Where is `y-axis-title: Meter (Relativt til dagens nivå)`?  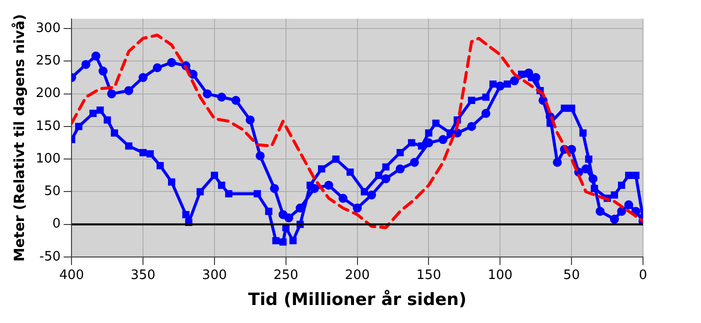 y-axis-title: Meter (Relativt til dagens nivå) is located at coordinates (19, 138).